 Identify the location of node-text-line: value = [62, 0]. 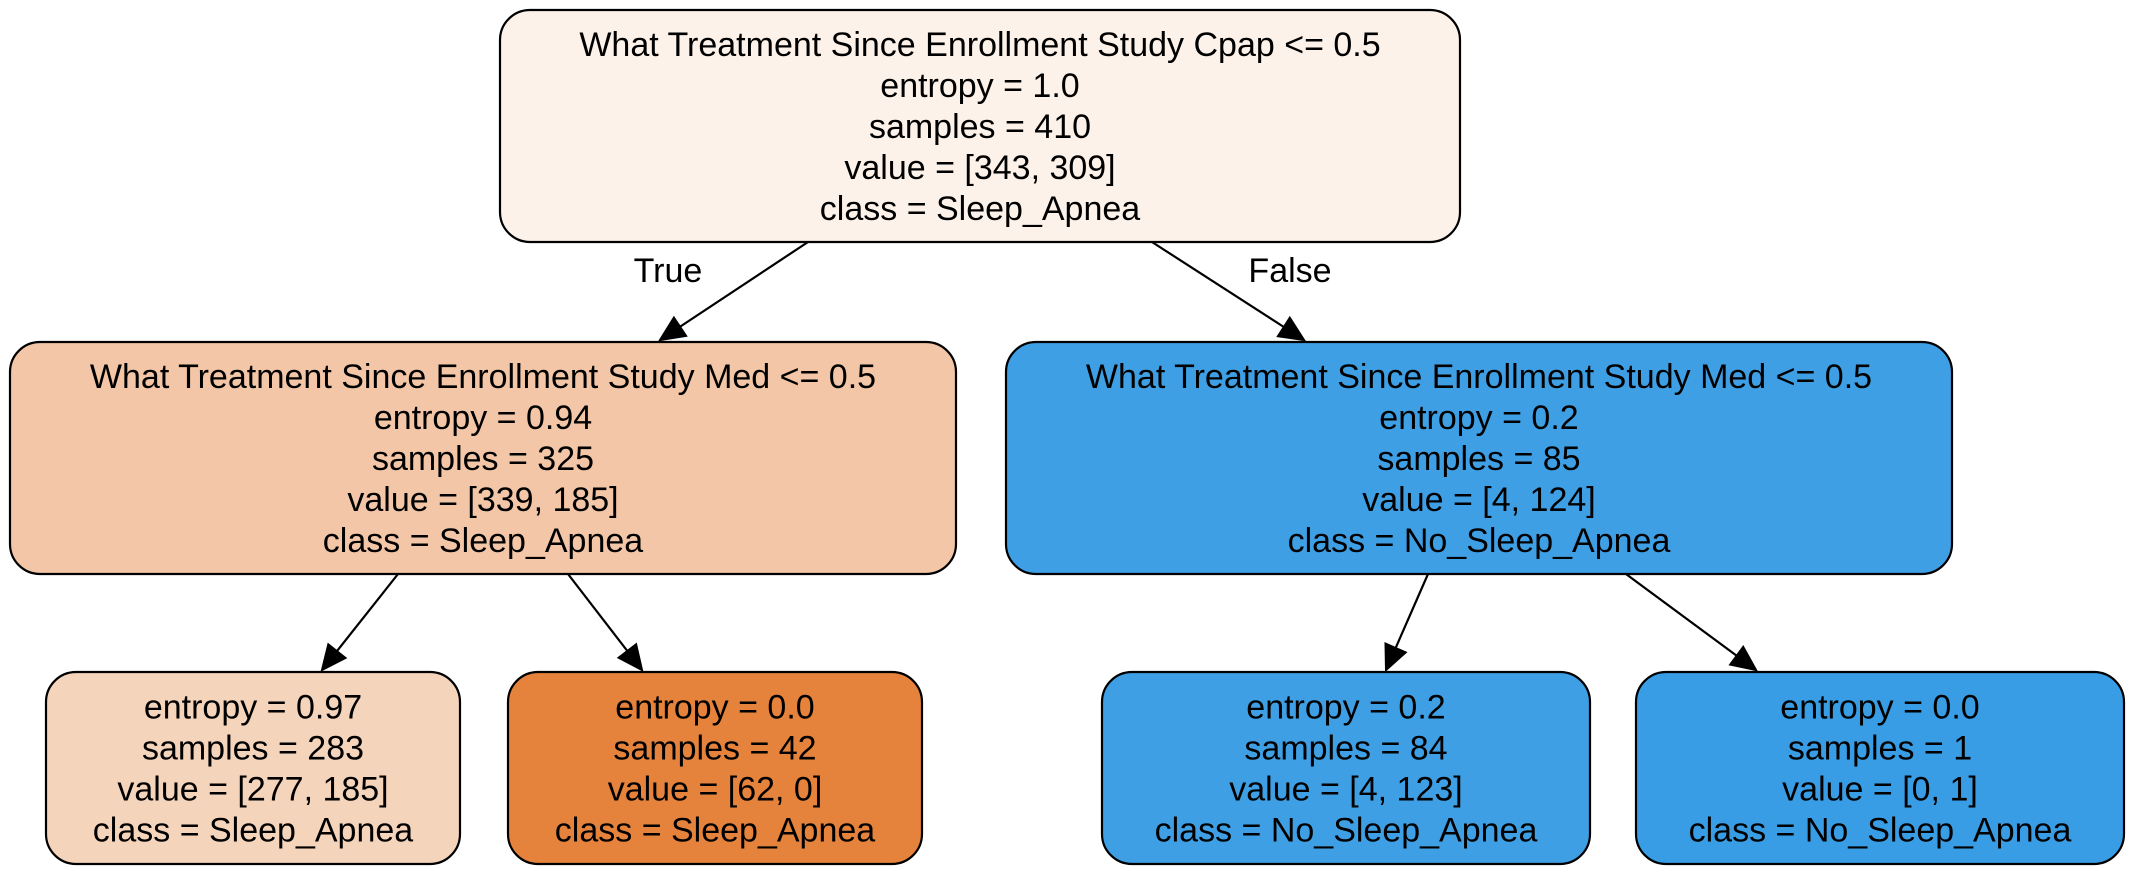
(715, 790).